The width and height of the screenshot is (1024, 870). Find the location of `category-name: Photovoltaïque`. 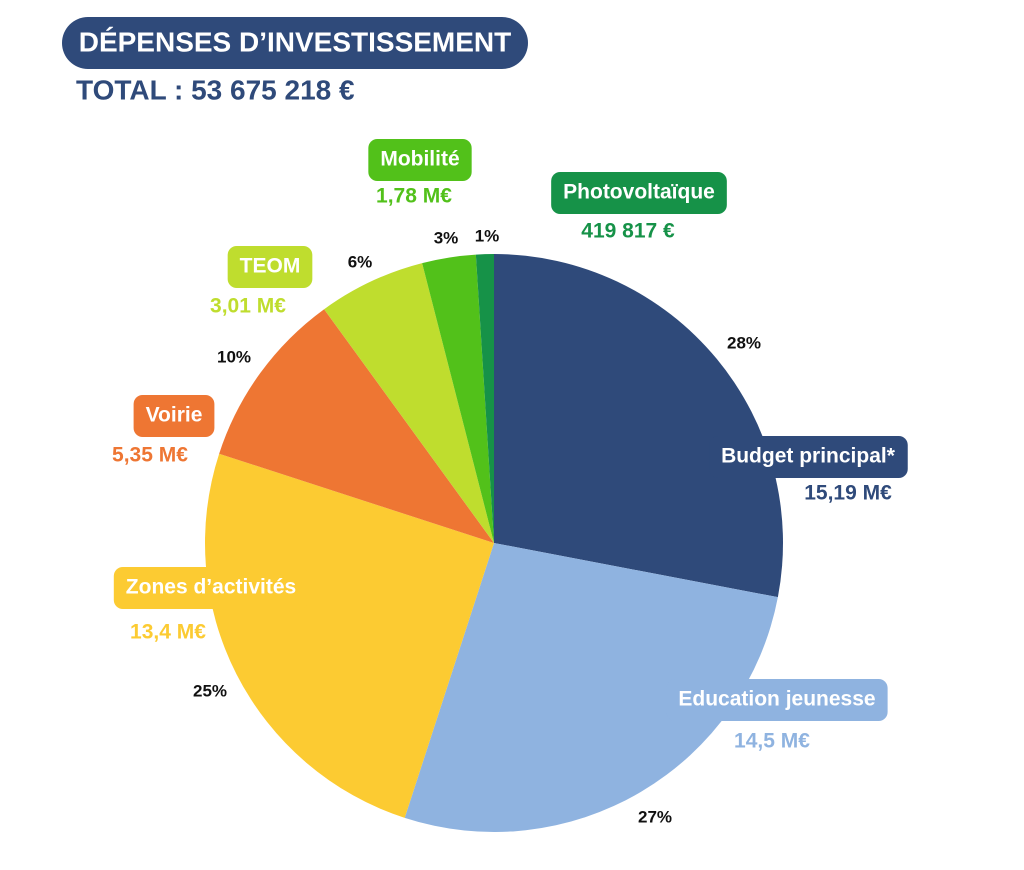

category-name: Photovoltaïque is located at coordinates (639, 192).